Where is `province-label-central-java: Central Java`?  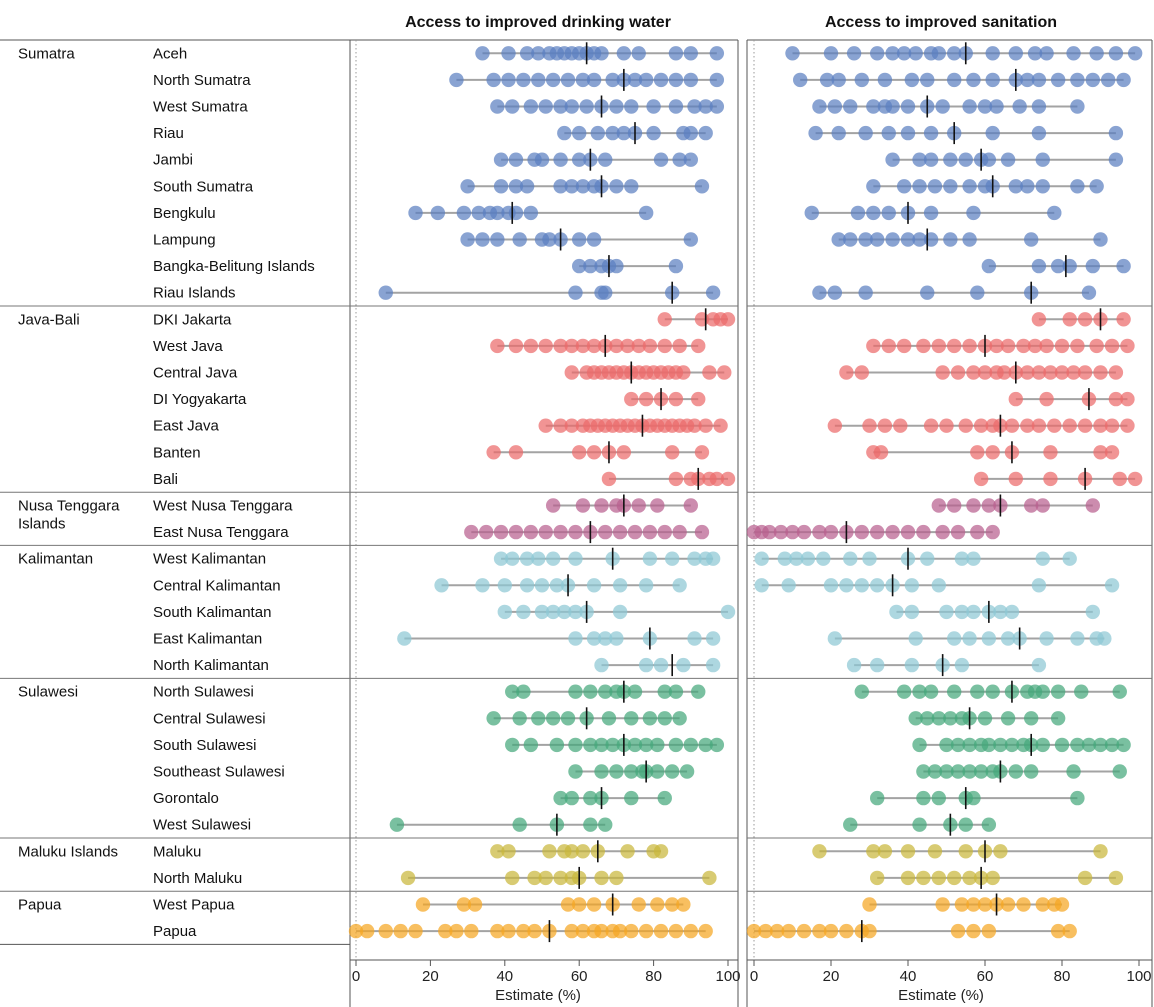 province-label-central-java: Central Java is located at coordinates (195, 373).